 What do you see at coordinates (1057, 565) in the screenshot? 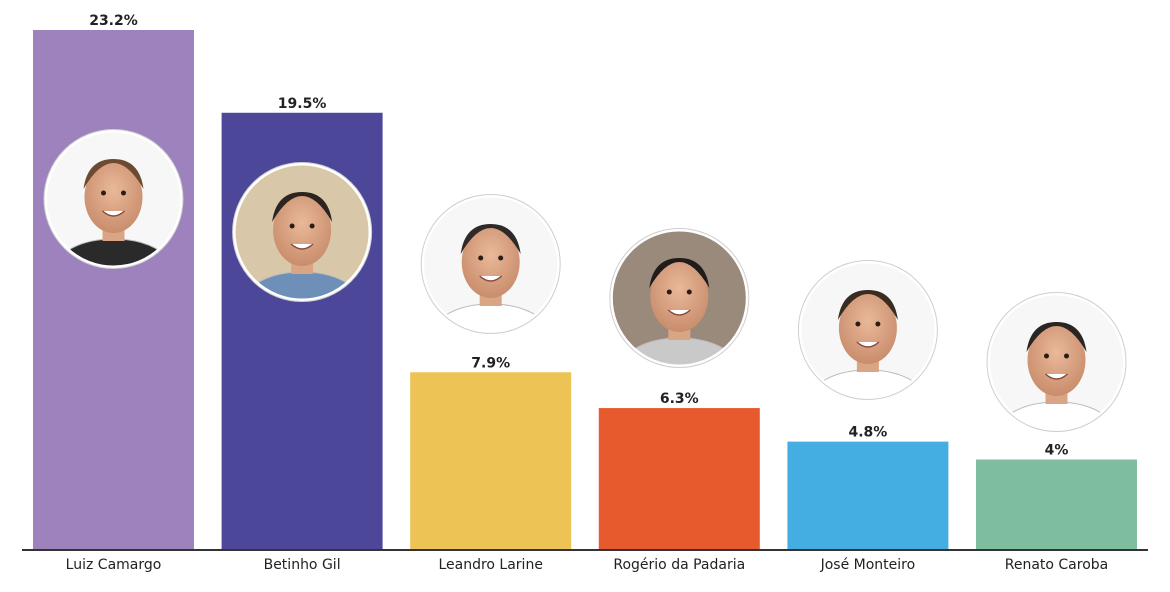
I see `category-label: Renato Caroba` at bounding box center [1057, 565].